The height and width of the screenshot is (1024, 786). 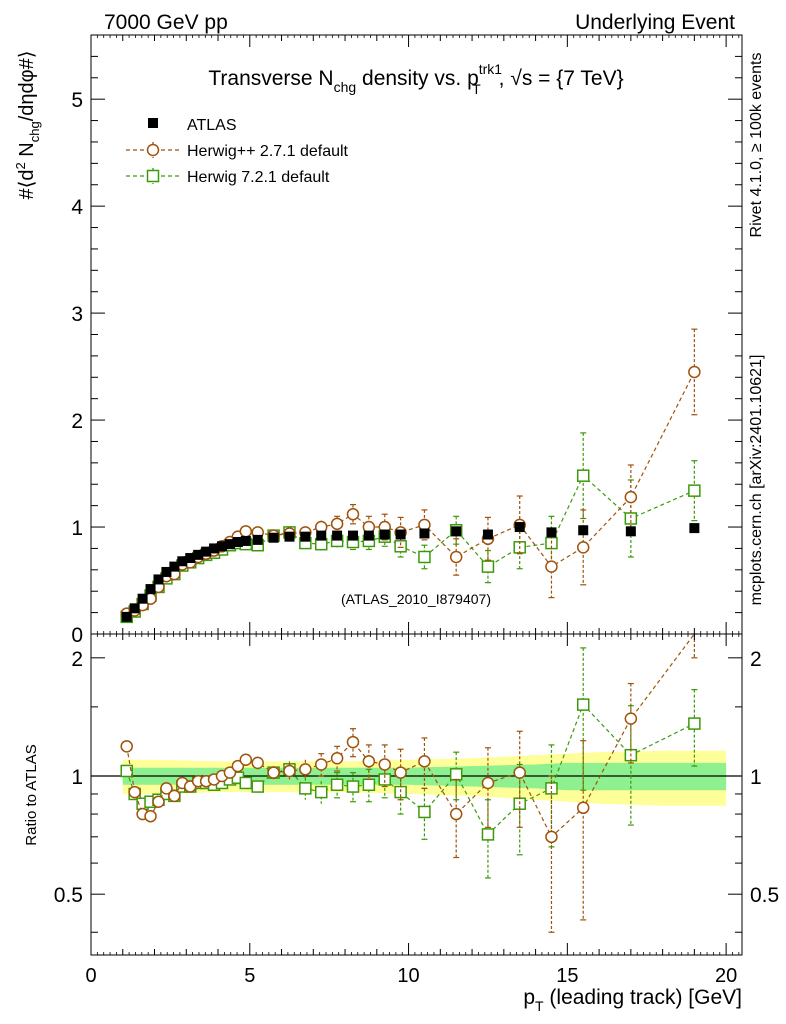 What do you see at coordinates (153, 150) in the screenshot?
I see `legend-herwigpp-marker` at bounding box center [153, 150].